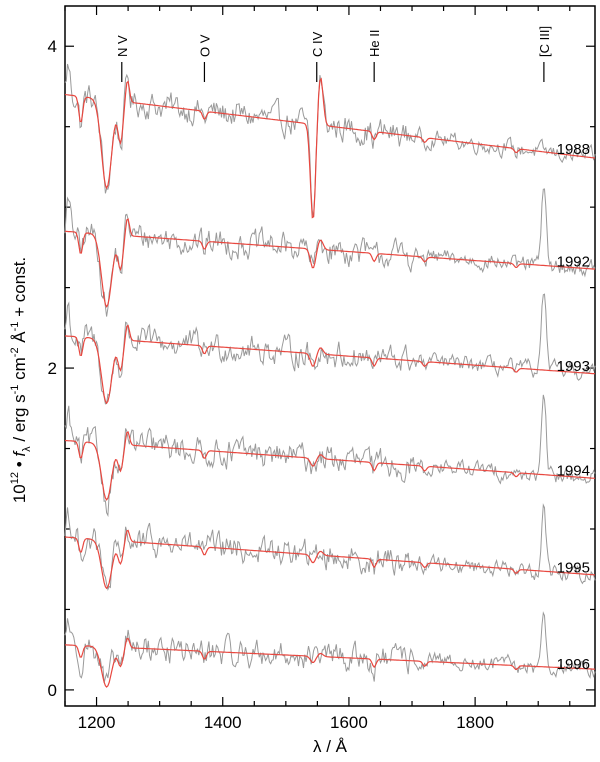  I want to click on y-tick-label: 2, so click(52, 368).